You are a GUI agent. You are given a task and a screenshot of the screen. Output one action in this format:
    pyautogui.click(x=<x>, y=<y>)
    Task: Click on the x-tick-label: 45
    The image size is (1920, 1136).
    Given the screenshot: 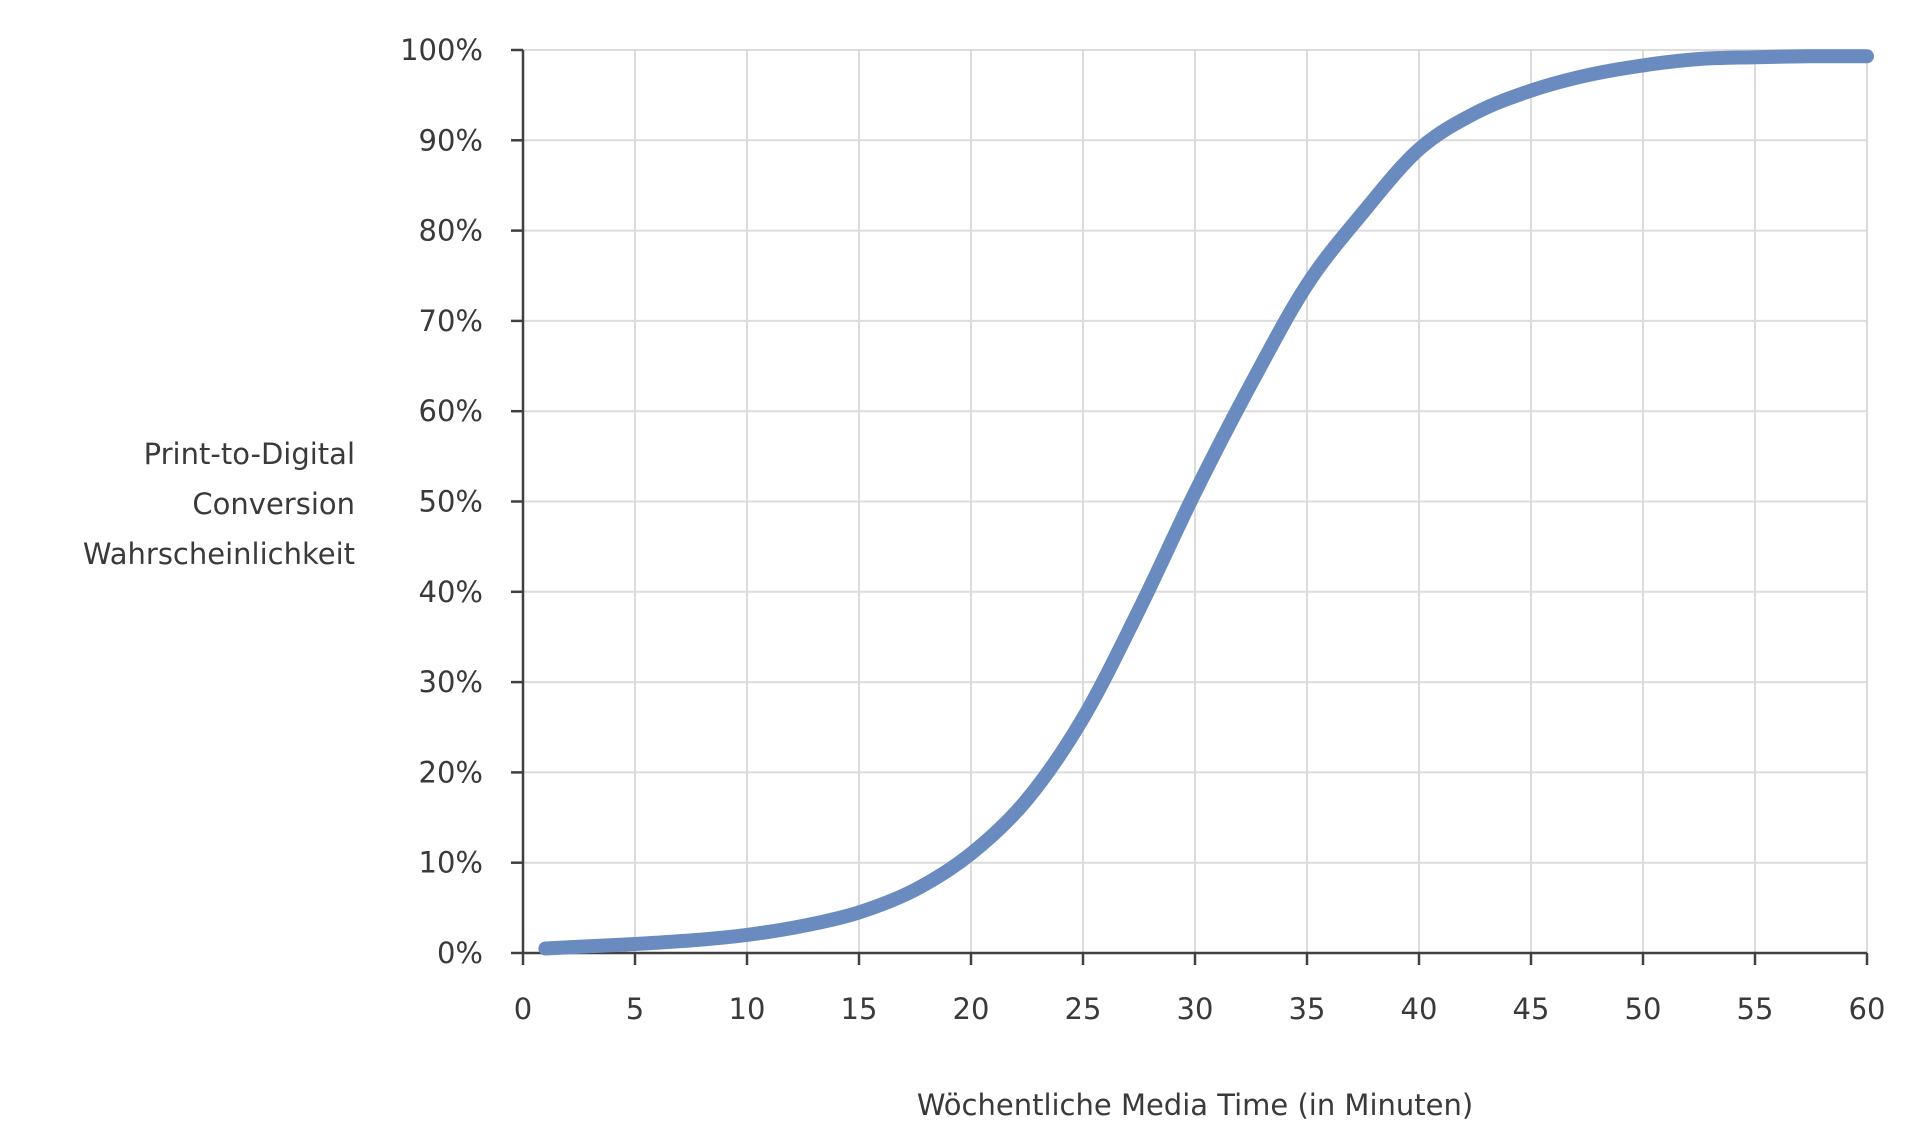 What is the action you would take?
    pyautogui.click(x=1531, y=1009)
    